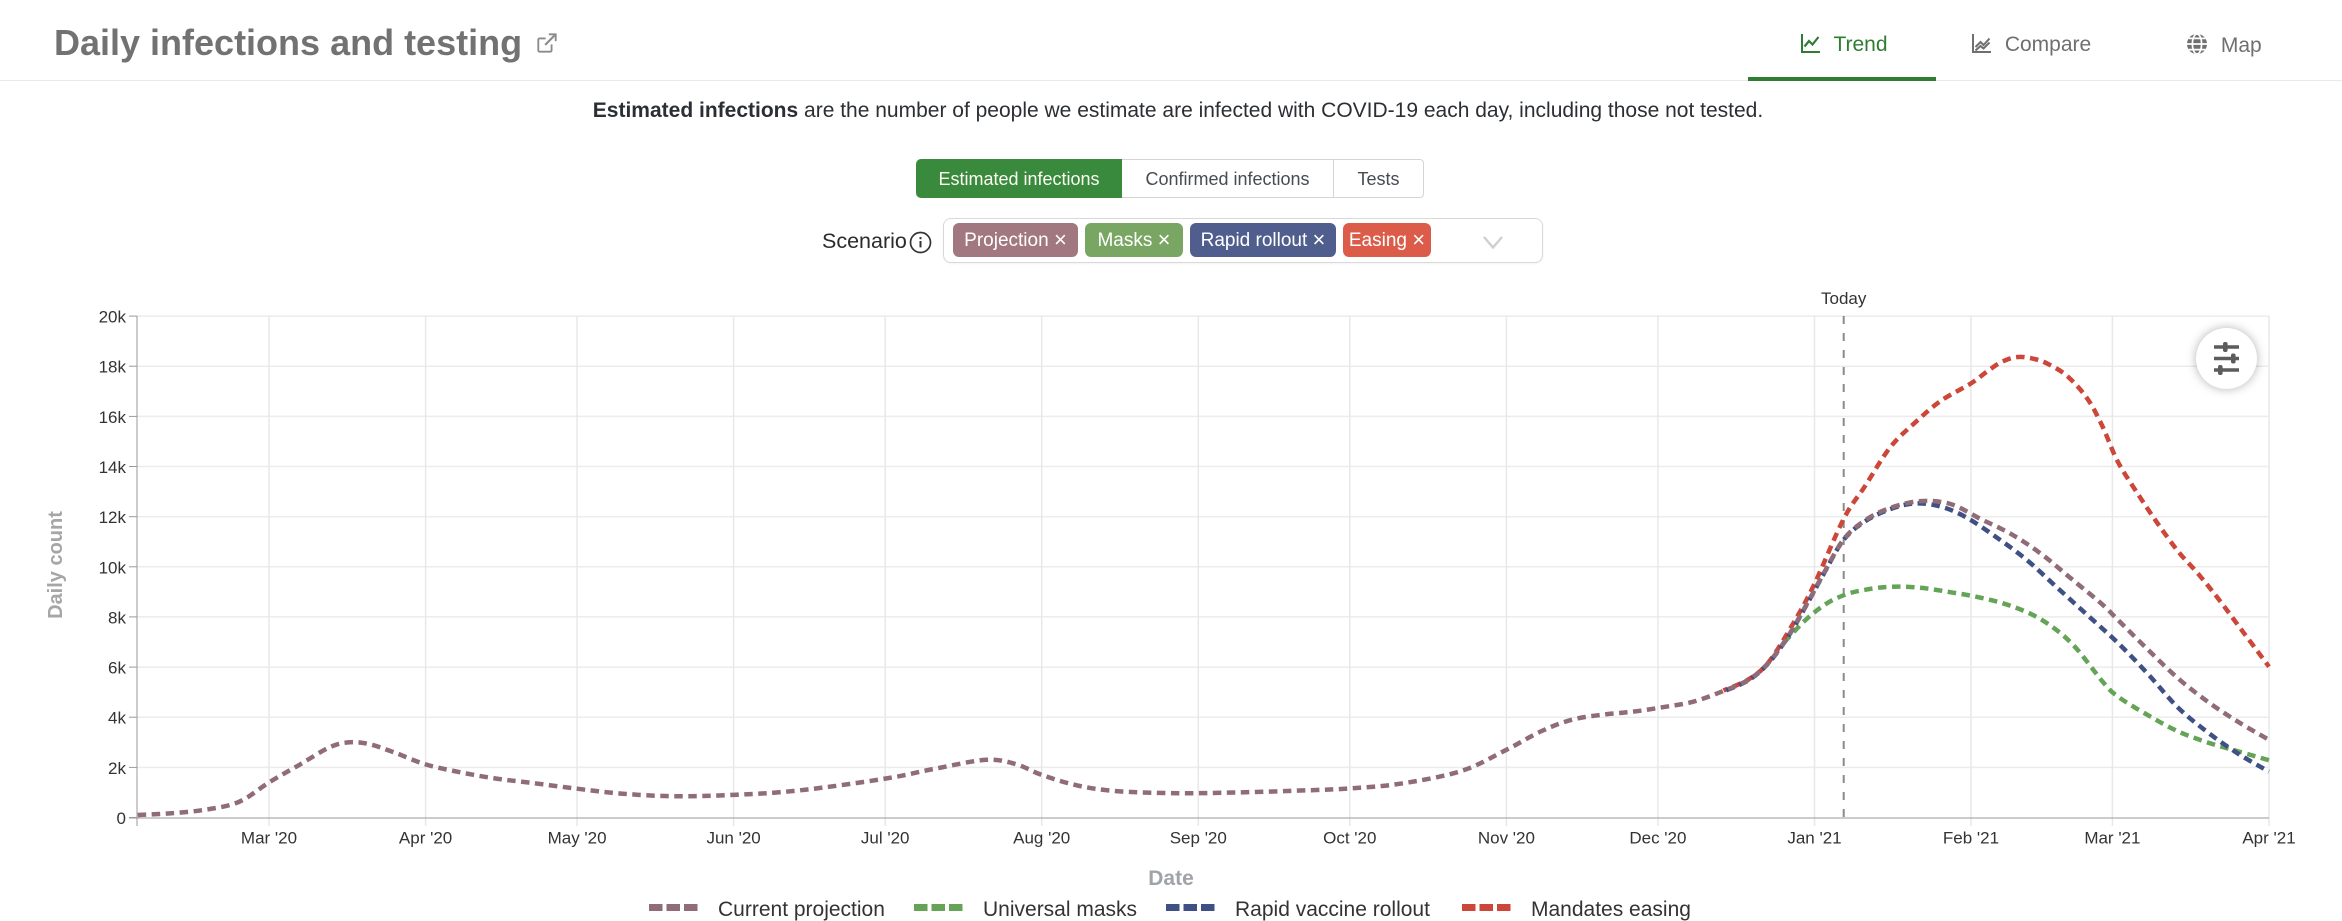 The height and width of the screenshot is (921, 2342). Describe the element at coordinates (117, 668) in the screenshot. I see `svg-text: 6k` at that location.